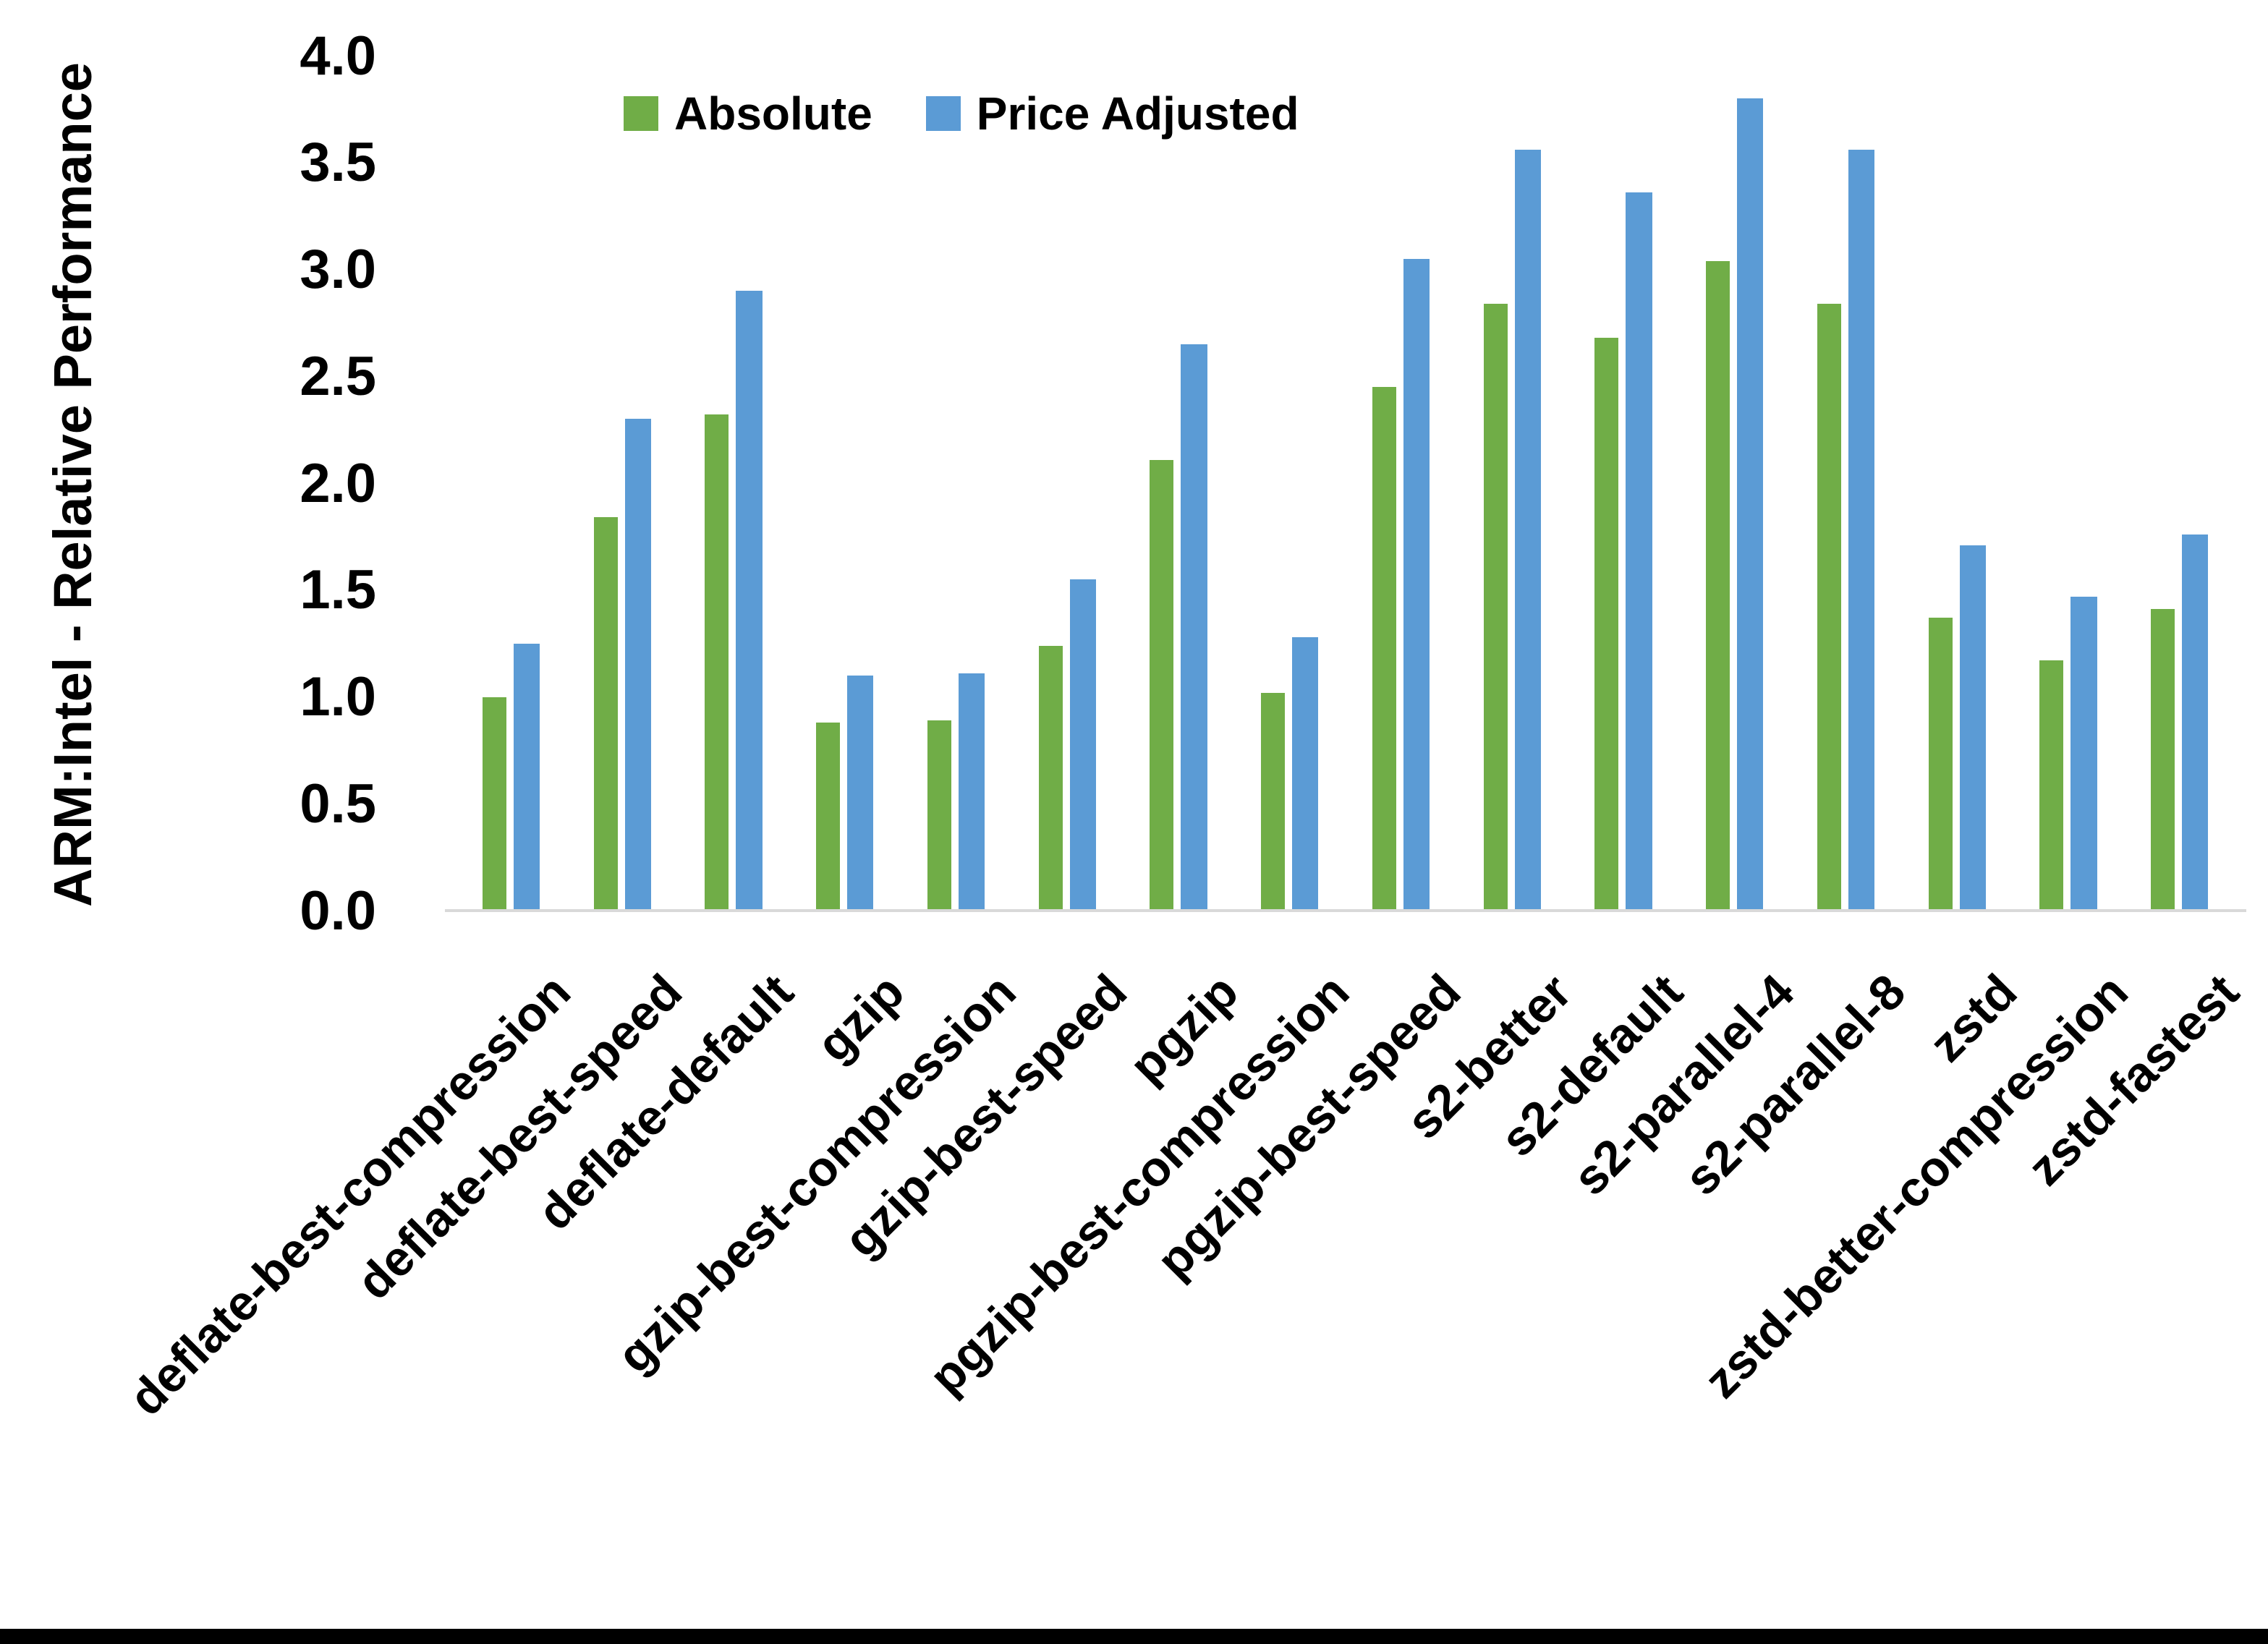 The height and width of the screenshot is (1644, 2268). What do you see at coordinates (2069, 483) in the screenshot?
I see `category-group-zstd-better-compression` at bounding box center [2069, 483].